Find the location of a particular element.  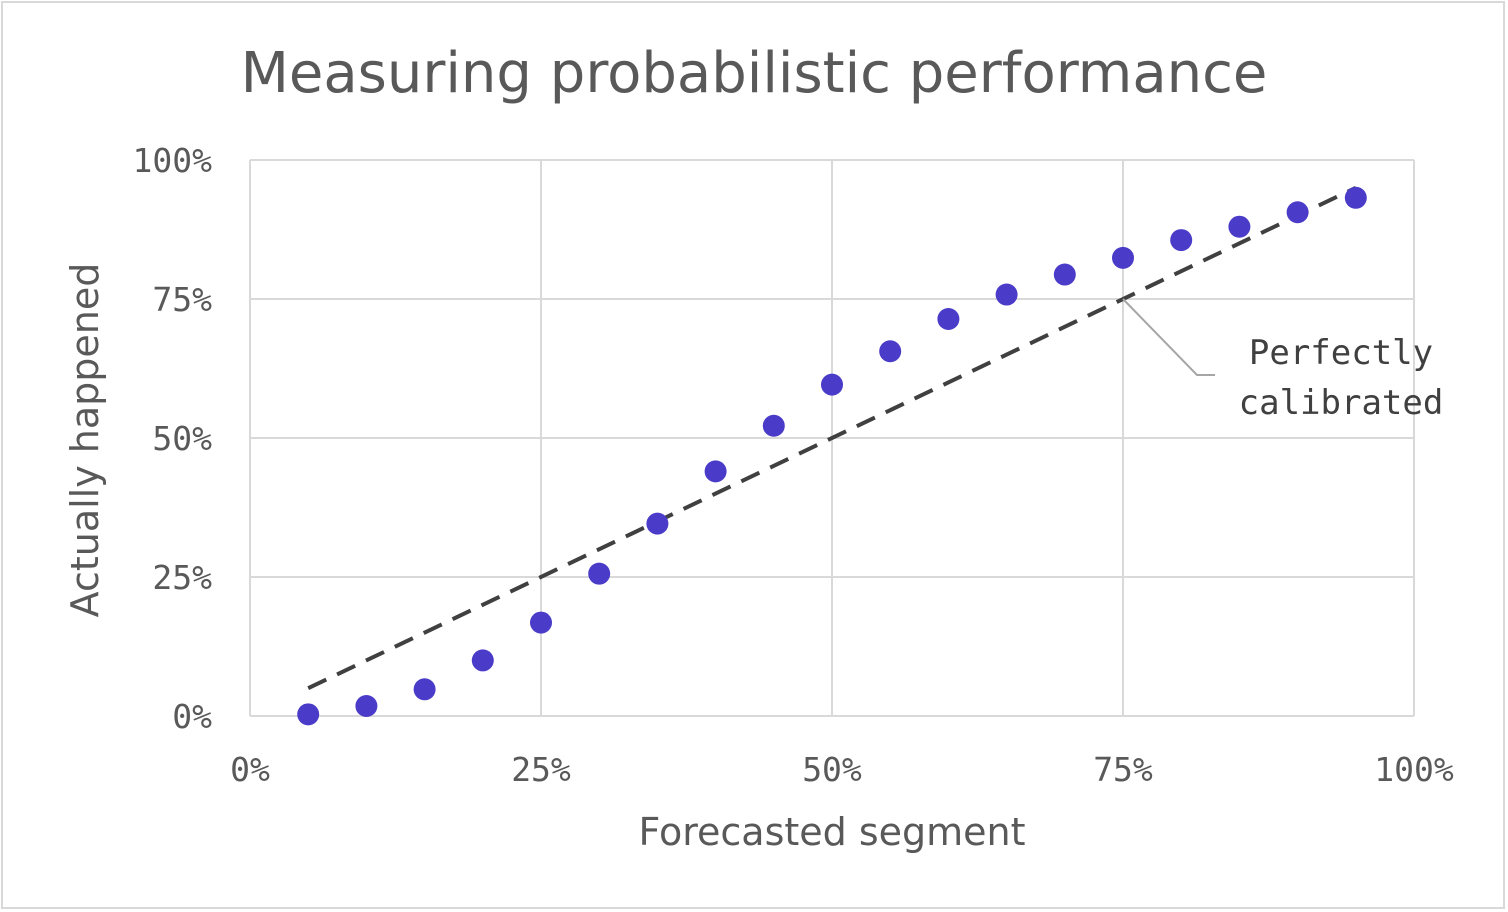

y-tick-label: 25% is located at coordinates (182, 577).